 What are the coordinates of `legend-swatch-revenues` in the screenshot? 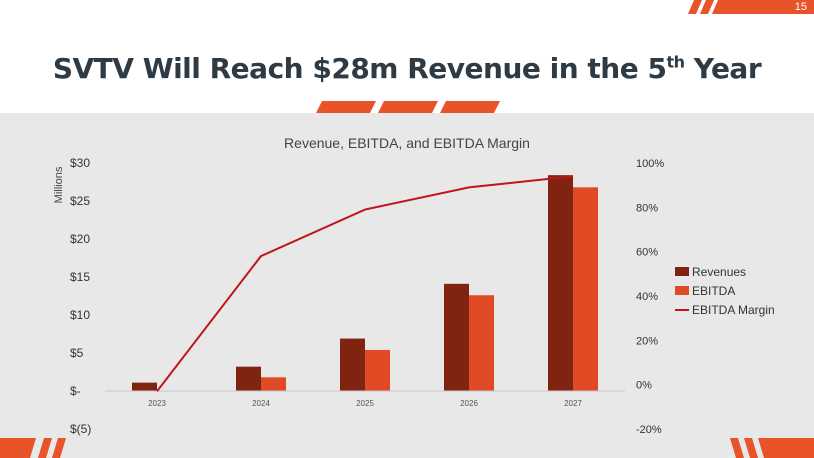 It's located at (682, 271).